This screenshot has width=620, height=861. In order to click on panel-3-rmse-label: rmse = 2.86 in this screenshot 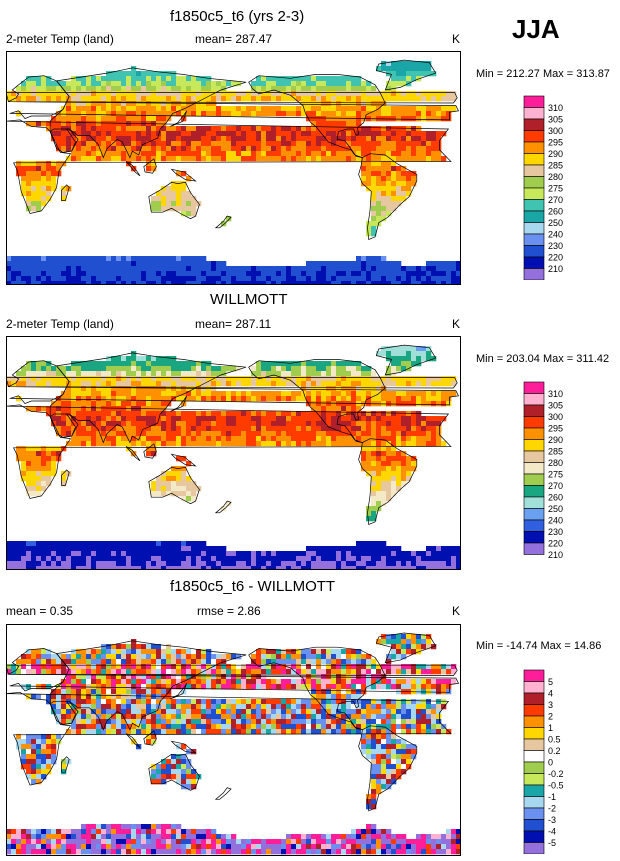, I will do `click(229, 611)`.